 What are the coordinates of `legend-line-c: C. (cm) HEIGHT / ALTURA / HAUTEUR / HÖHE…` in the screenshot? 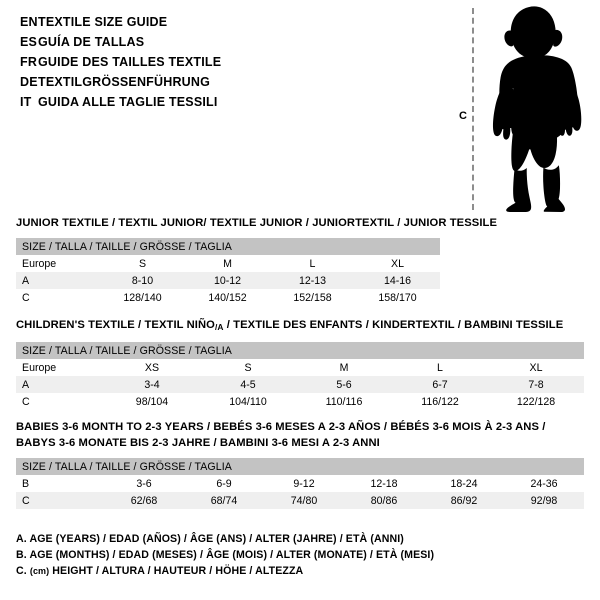 It's located at (296, 571).